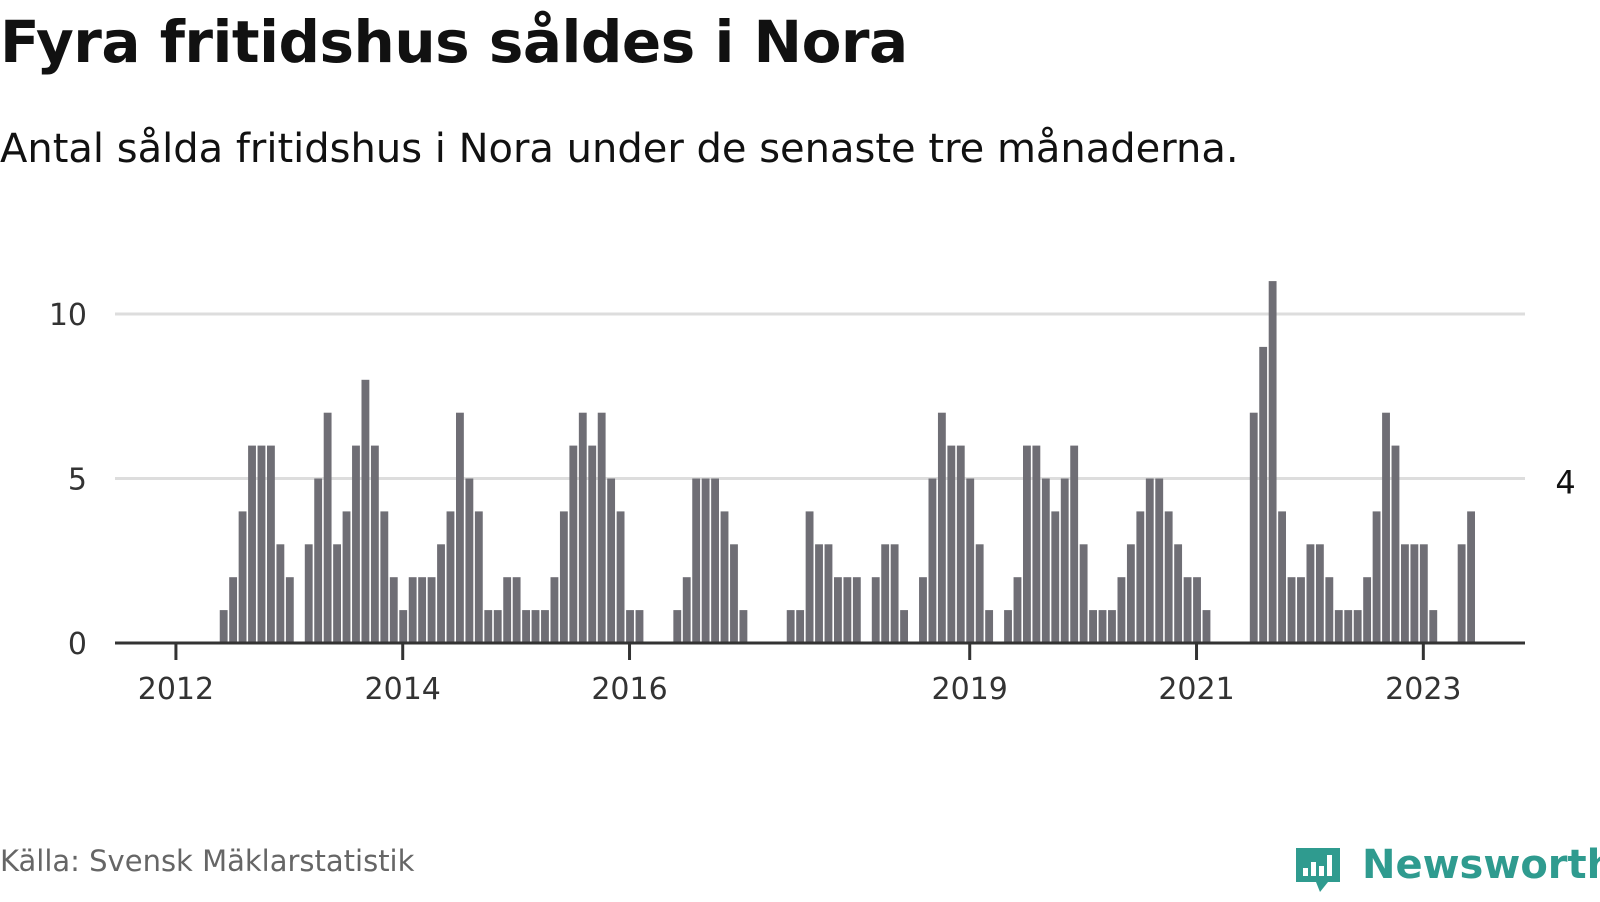 The image size is (1600, 902). What do you see at coordinates (68, 315) in the screenshot?
I see `y-tick-label: 10` at bounding box center [68, 315].